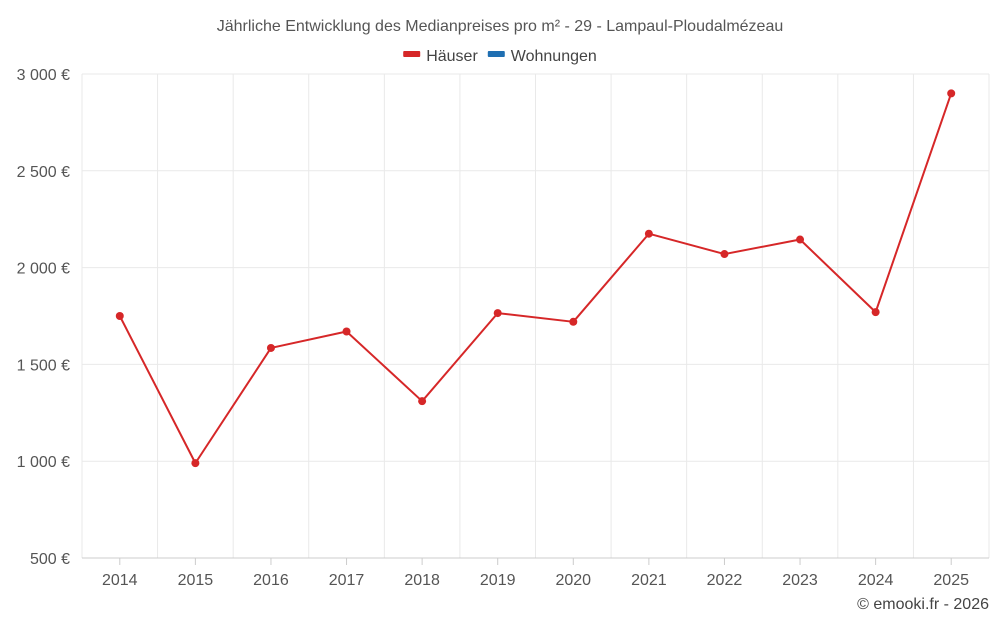 The image size is (1000, 625). What do you see at coordinates (271, 580) in the screenshot?
I see `x-tick-label: 2016` at bounding box center [271, 580].